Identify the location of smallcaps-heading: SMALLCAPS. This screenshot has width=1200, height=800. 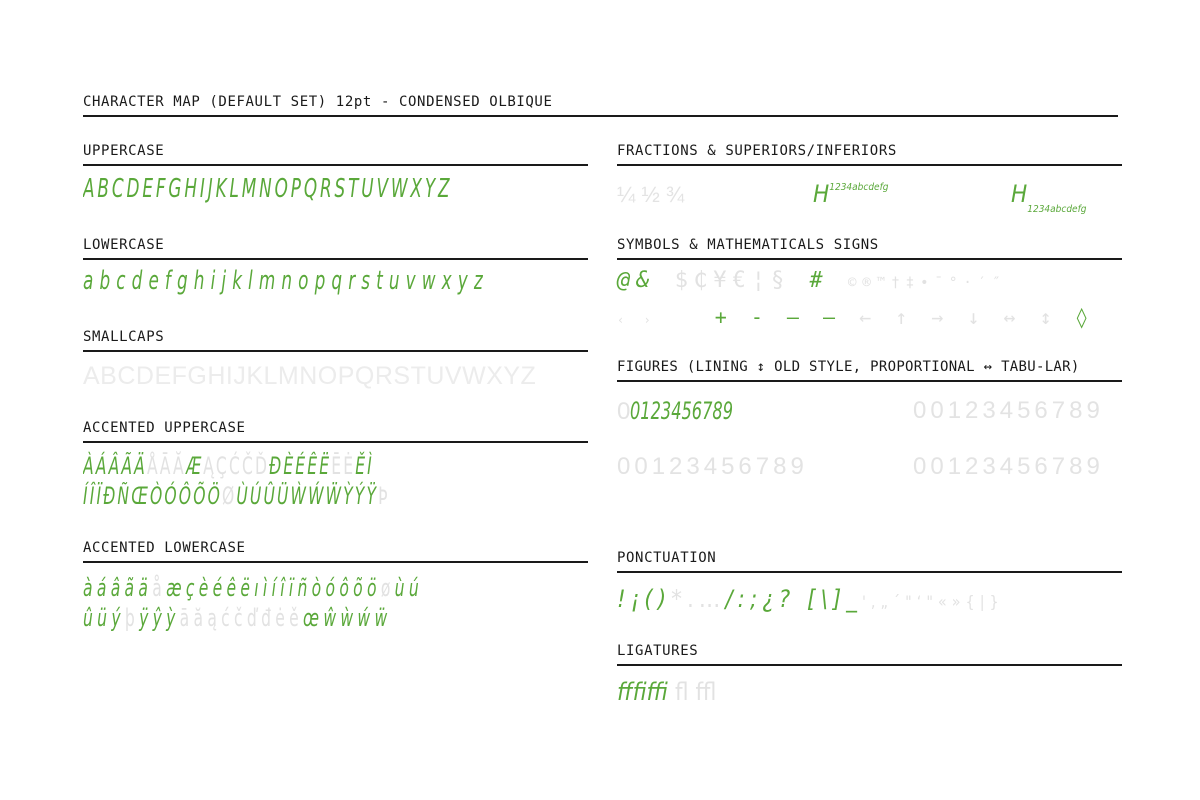
(335, 340).